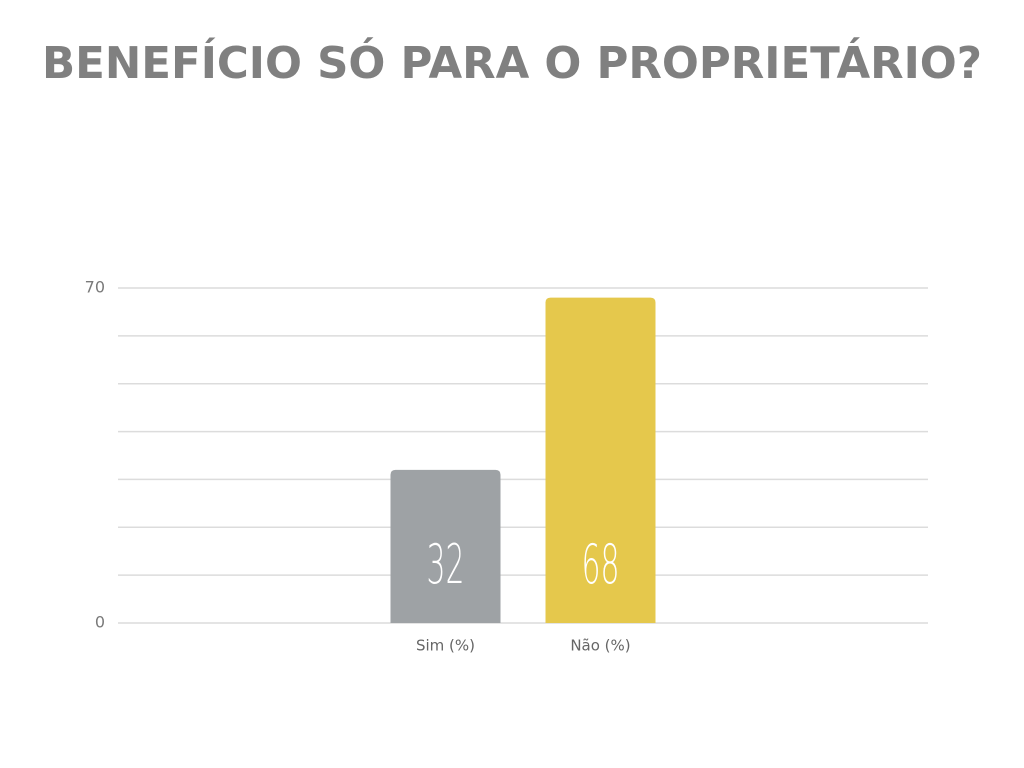  What do you see at coordinates (445, 646) in the screenshot?
I see `x-tick-label: Sim (%)` at bounding box center [445, 646].